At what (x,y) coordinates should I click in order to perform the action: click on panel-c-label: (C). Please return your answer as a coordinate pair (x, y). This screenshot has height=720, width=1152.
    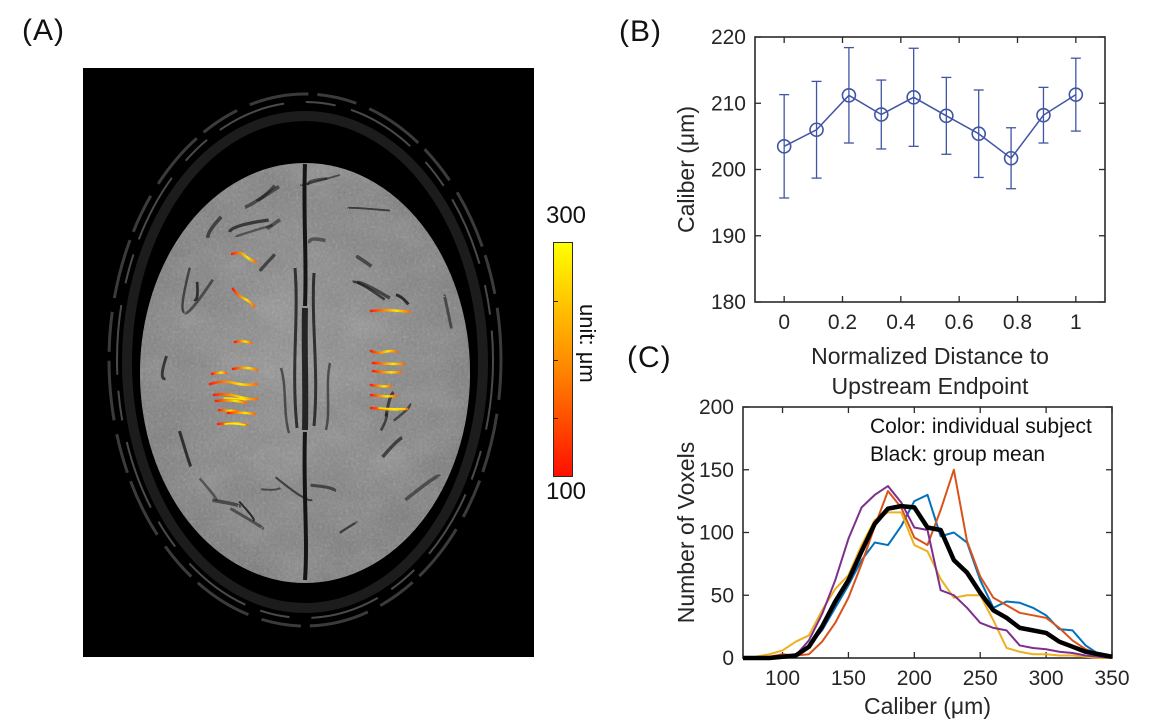
    Looking at the image, I should click on (649, 357).